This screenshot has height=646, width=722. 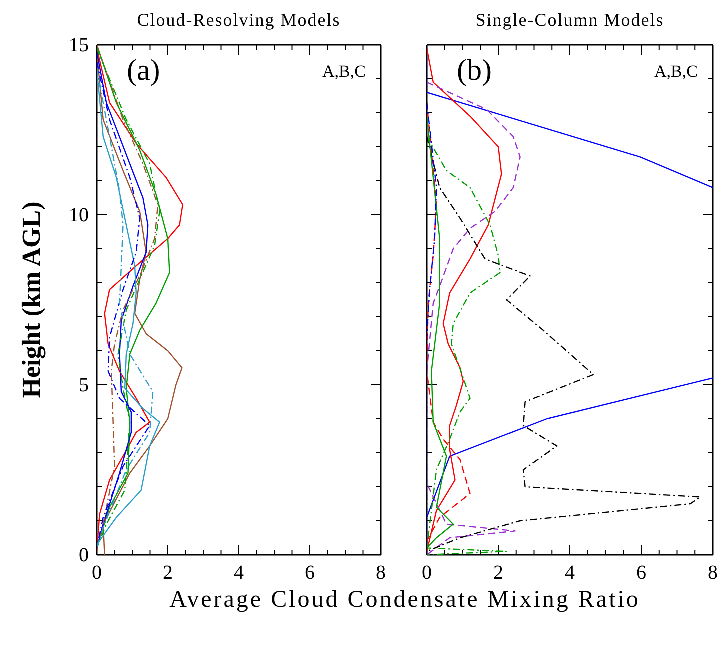 What do you see at coordinates (405, 600) in the screenshot?
I see `x-axis-title: Average Cloud Condensate Mixing Ratio` at bounding box center [405, 600].